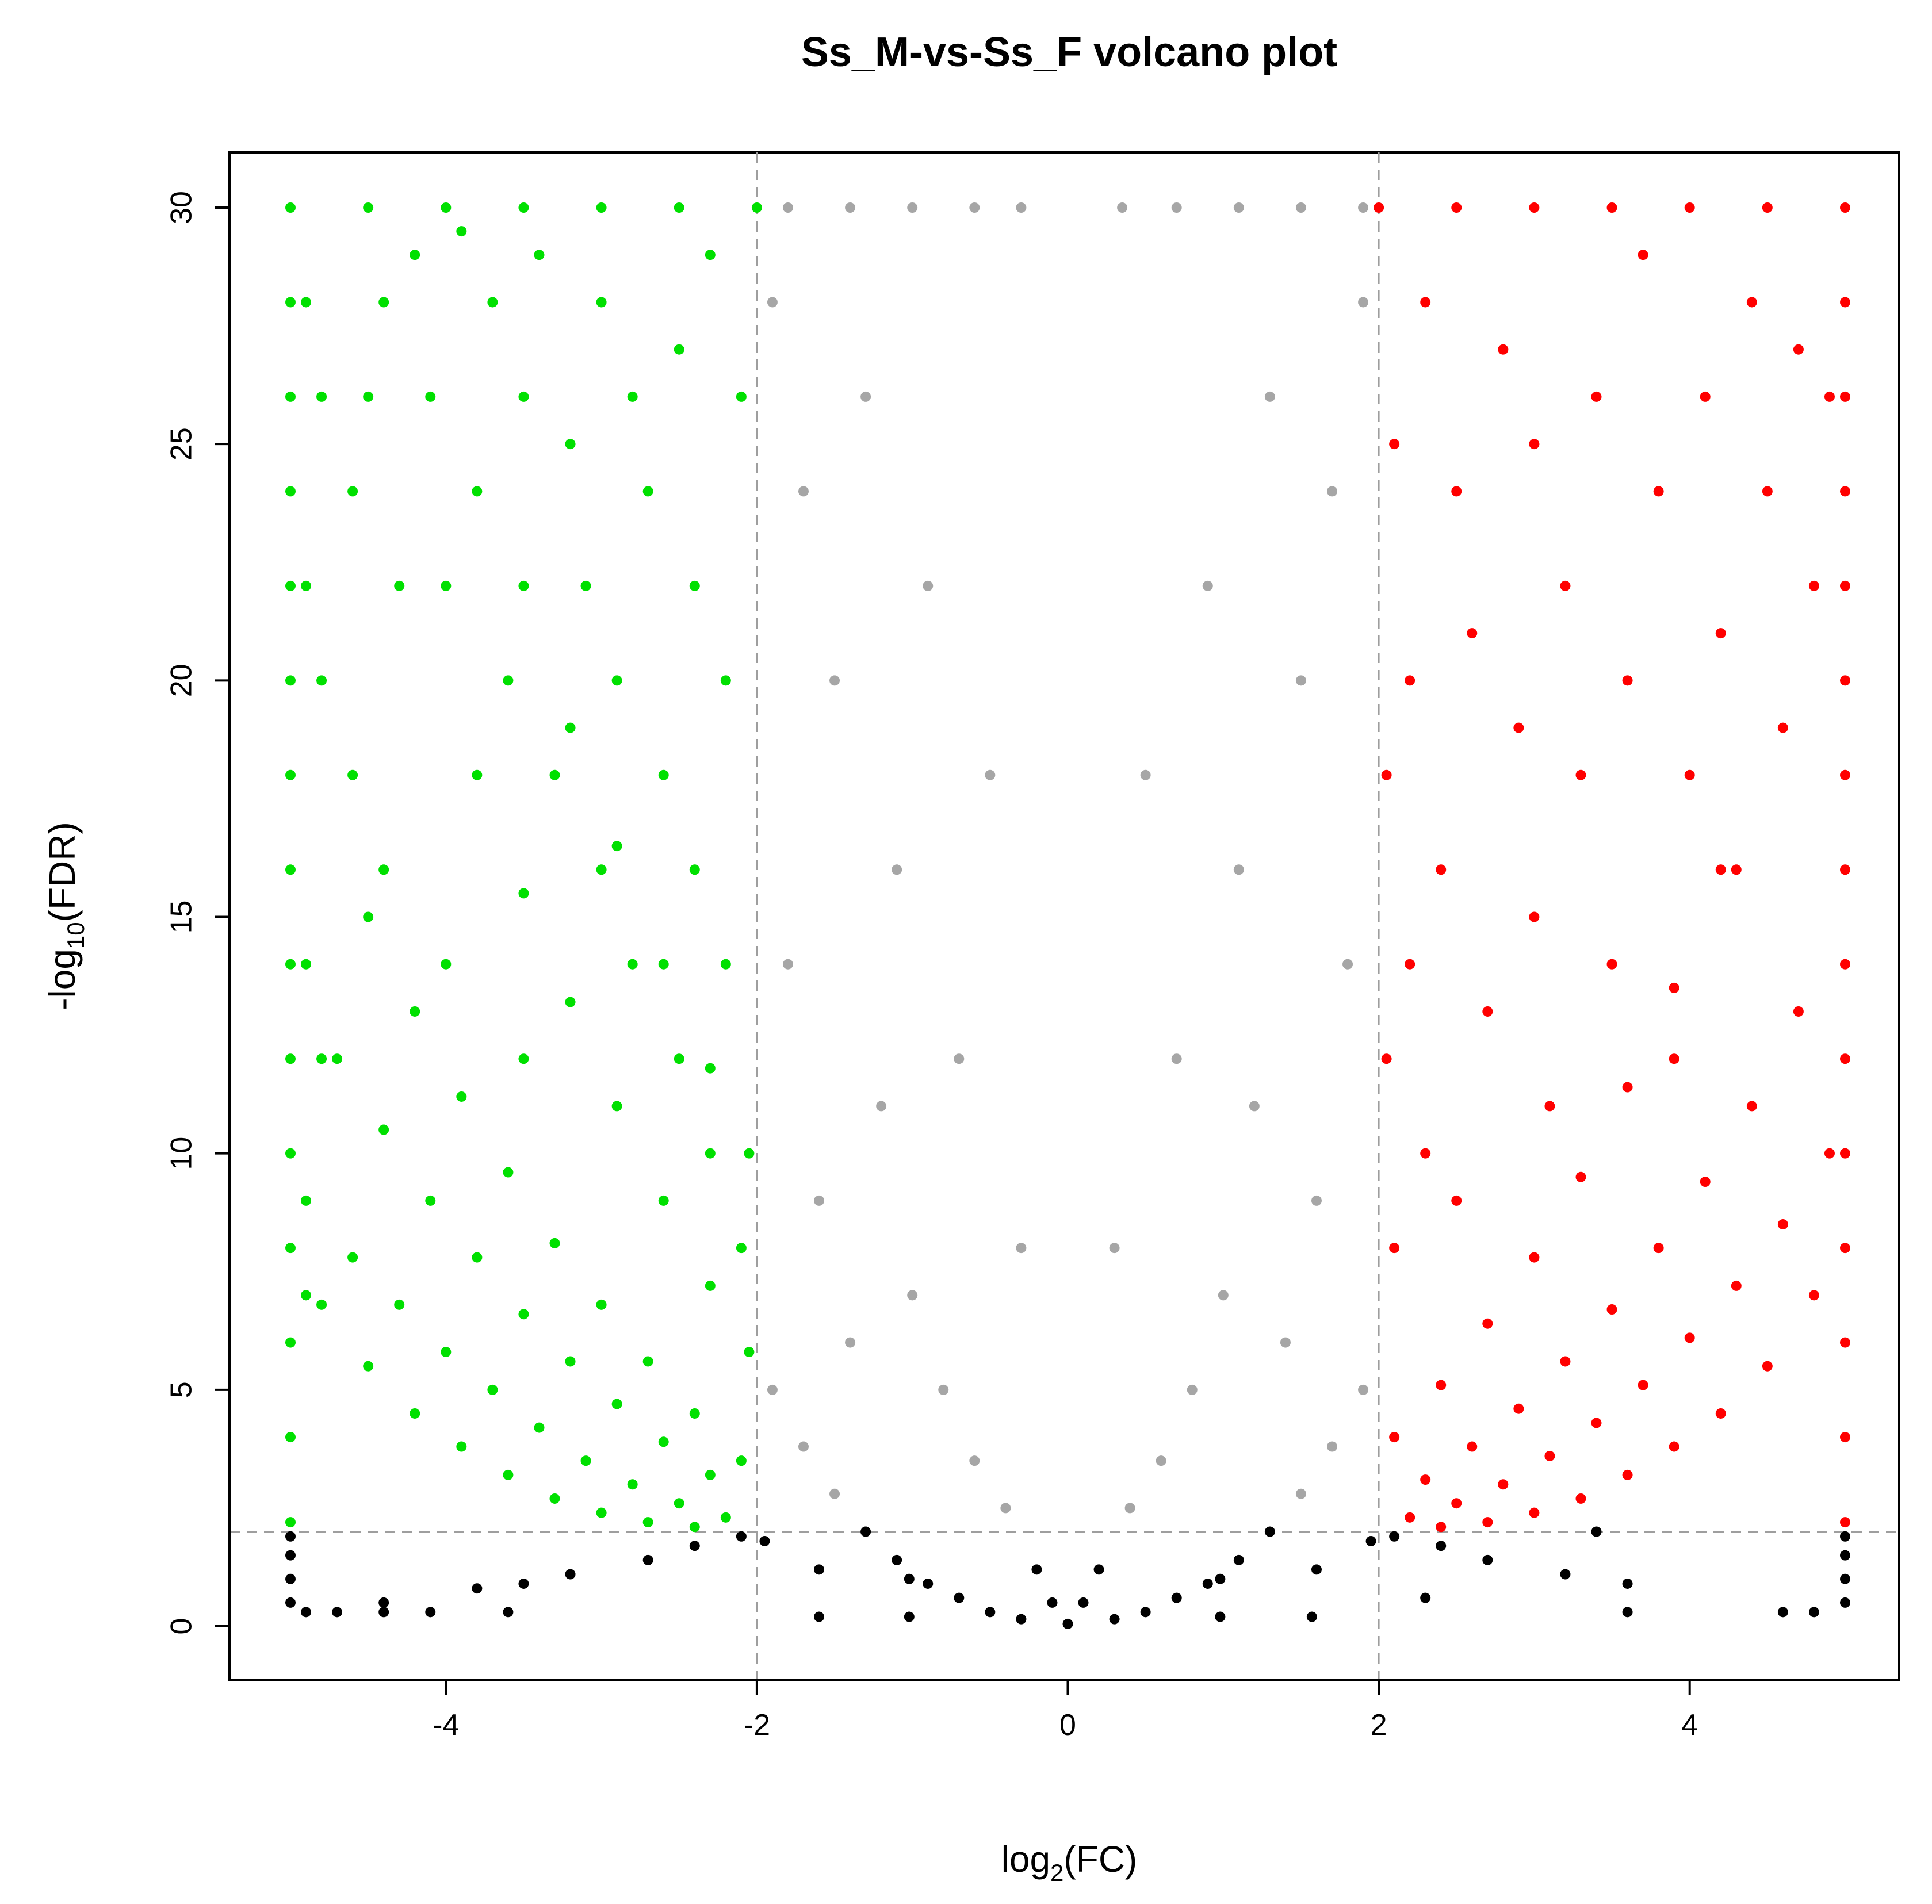 The height and width of the screenshot is (1904, 1932). I want to click on x-axis: -4 -2 0 2 4, so click(1065, 1710).